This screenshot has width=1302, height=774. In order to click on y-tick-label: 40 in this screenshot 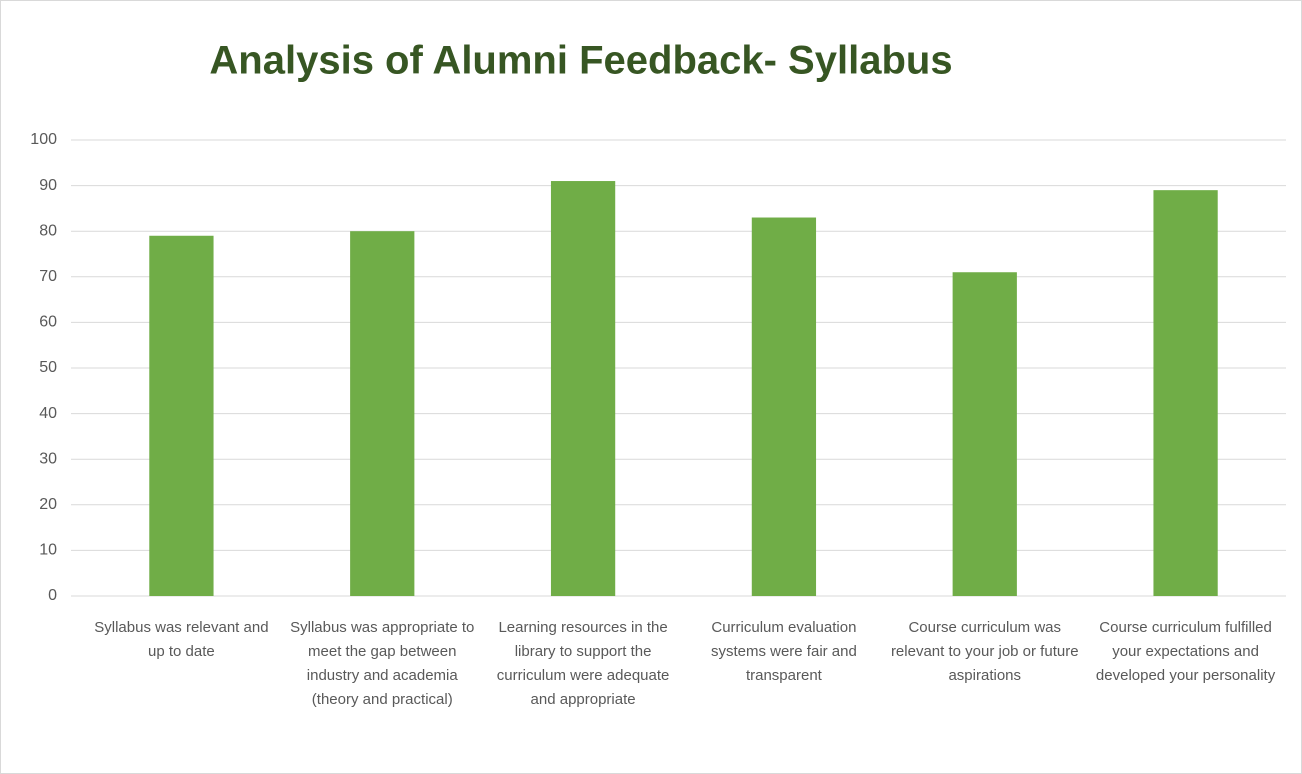, I will do `click(48, 413)`.